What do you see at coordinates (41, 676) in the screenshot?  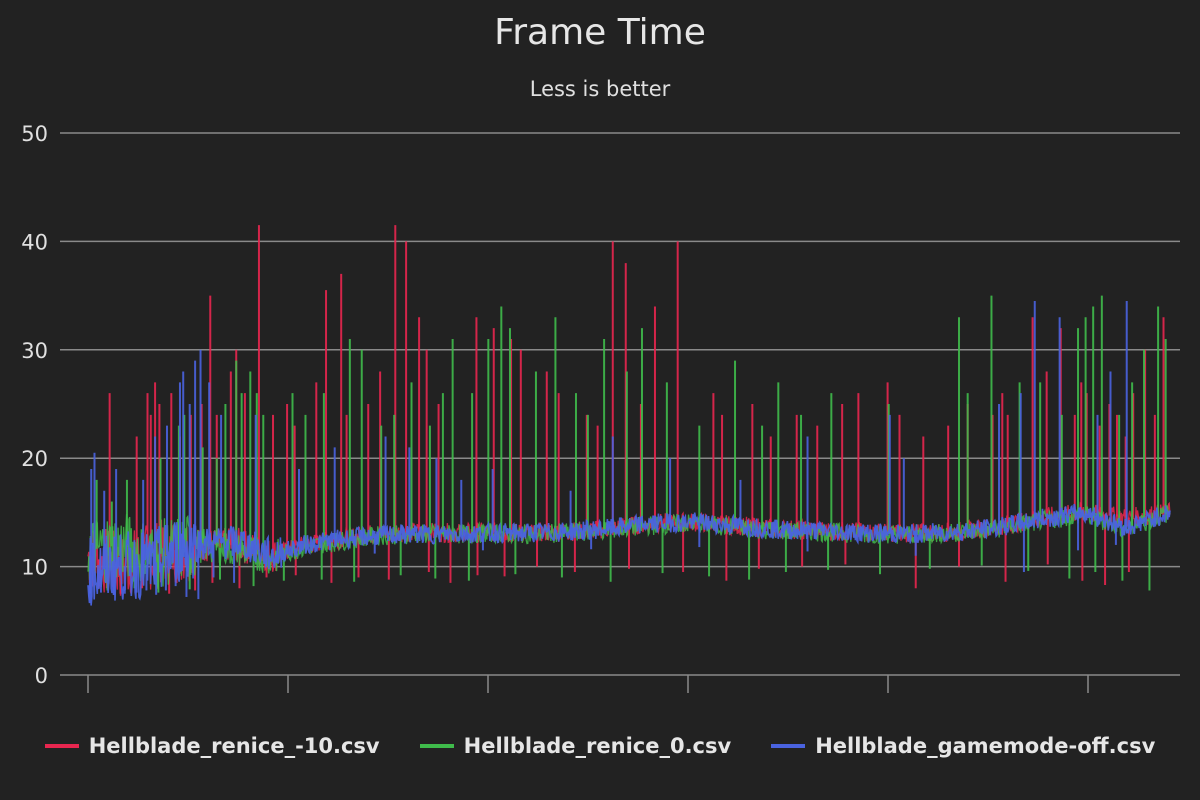 I see `y-tick-label: 0` at bounding box center [41, 676].